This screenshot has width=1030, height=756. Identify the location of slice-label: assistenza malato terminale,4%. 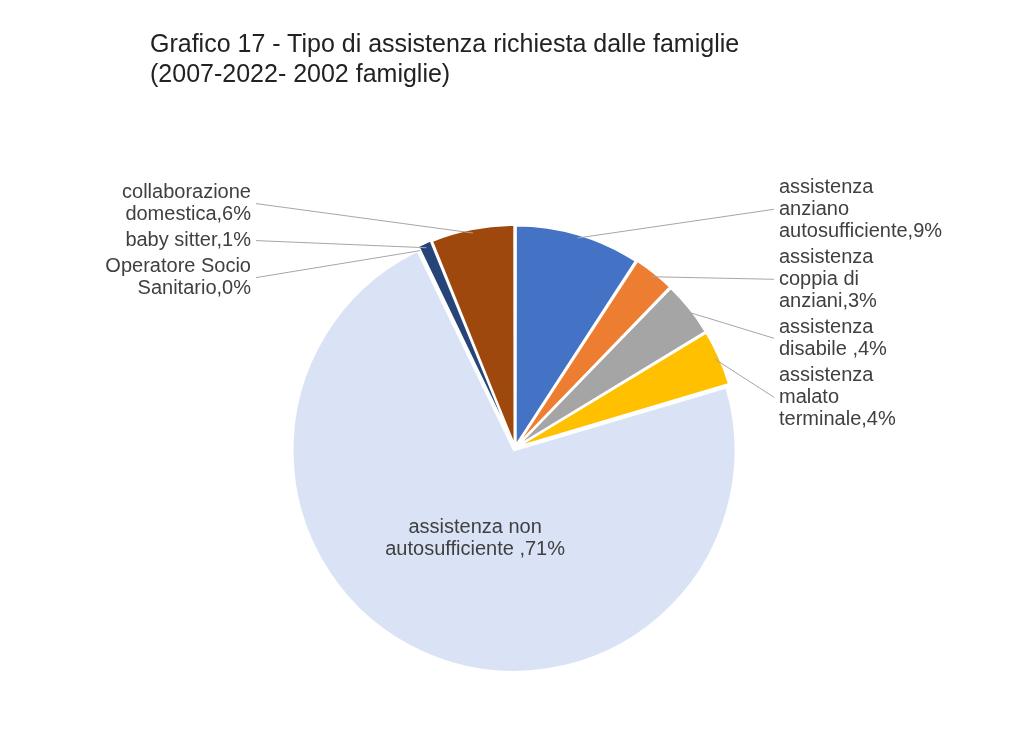
(837, 395).